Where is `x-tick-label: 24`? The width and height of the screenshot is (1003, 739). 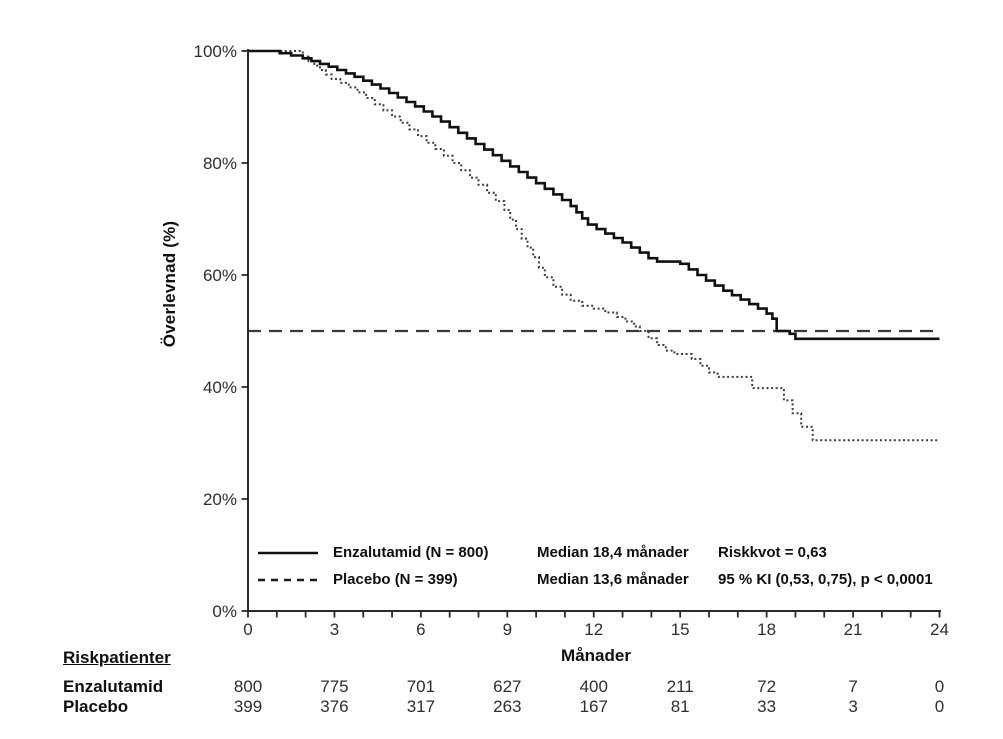 x-tick-label: 24 is located at coordinates (939, 629).